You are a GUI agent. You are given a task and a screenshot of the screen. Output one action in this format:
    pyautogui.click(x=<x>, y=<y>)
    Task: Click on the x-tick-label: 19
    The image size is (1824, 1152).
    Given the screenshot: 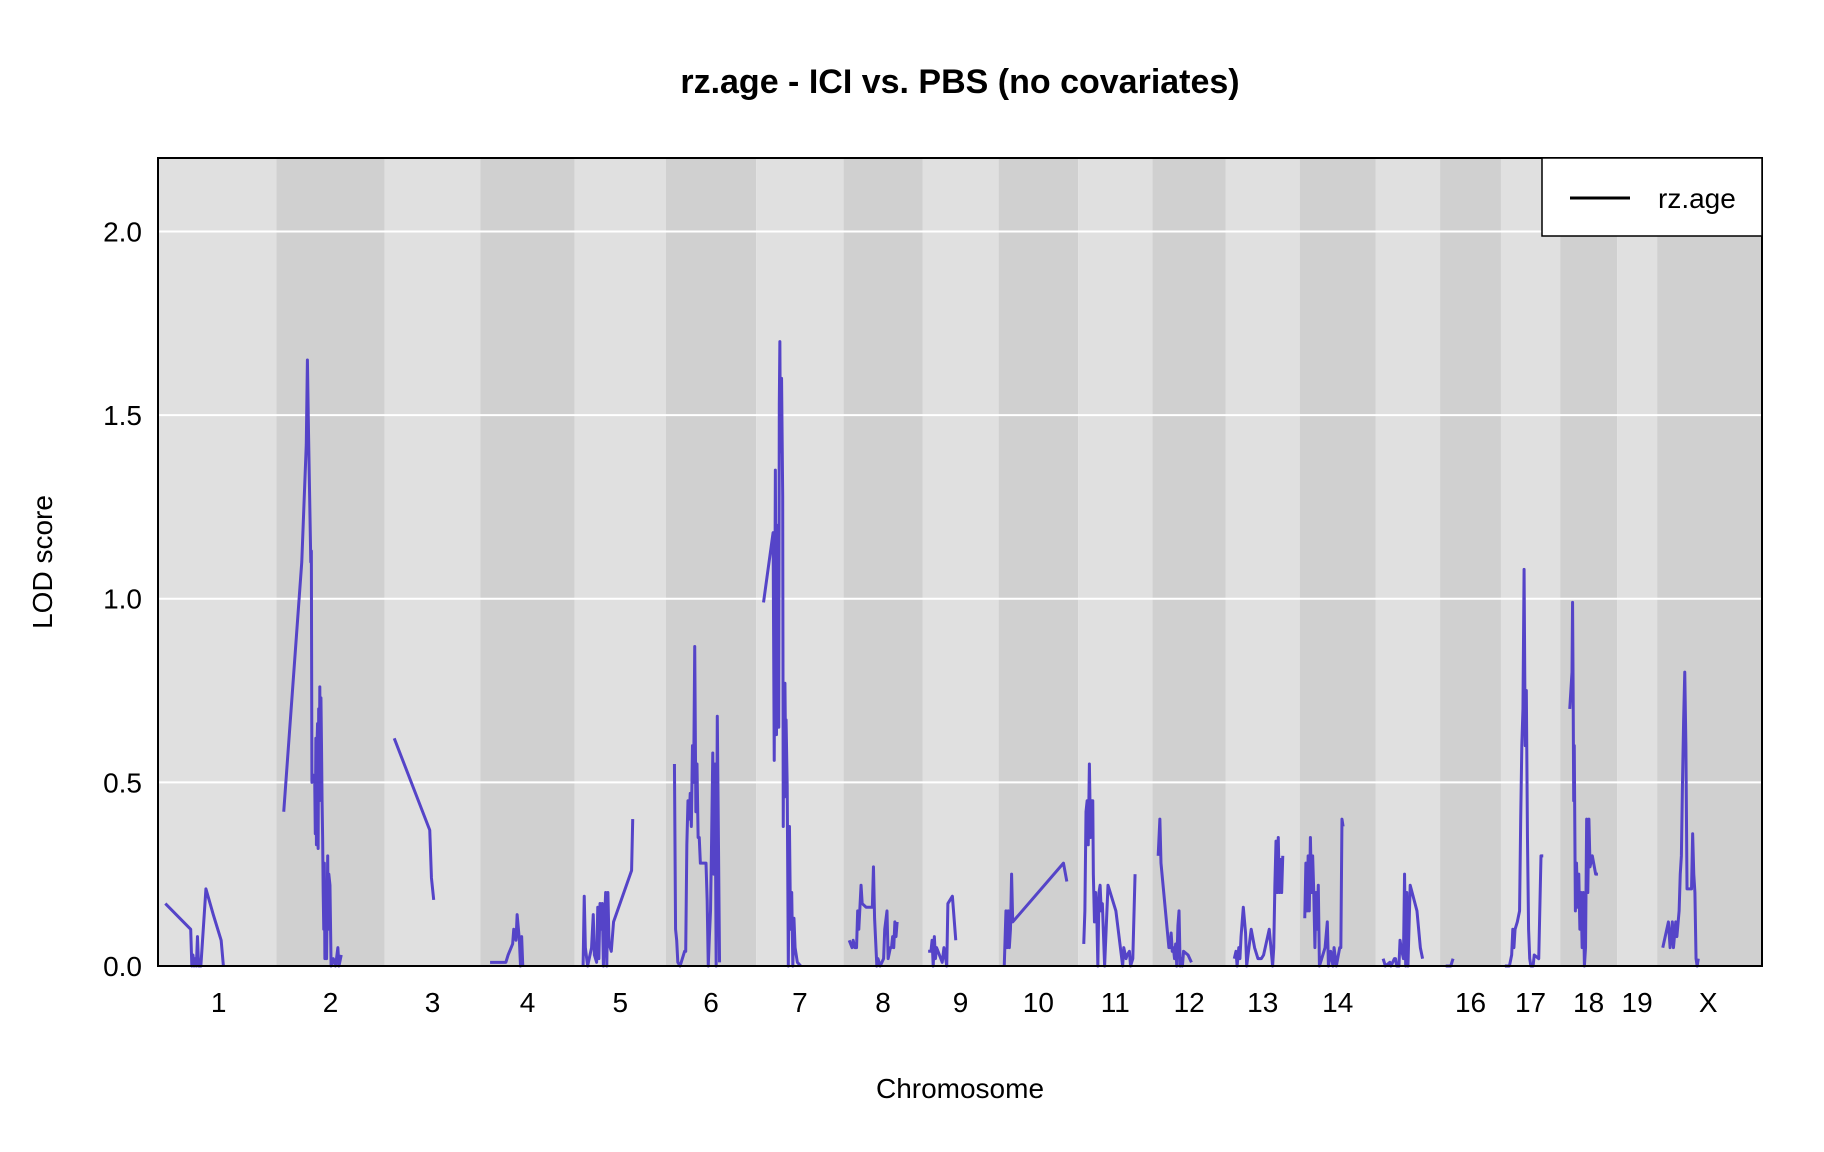 What is the action you would take?
    pyautogui.click(x=1637, y=1002)
    